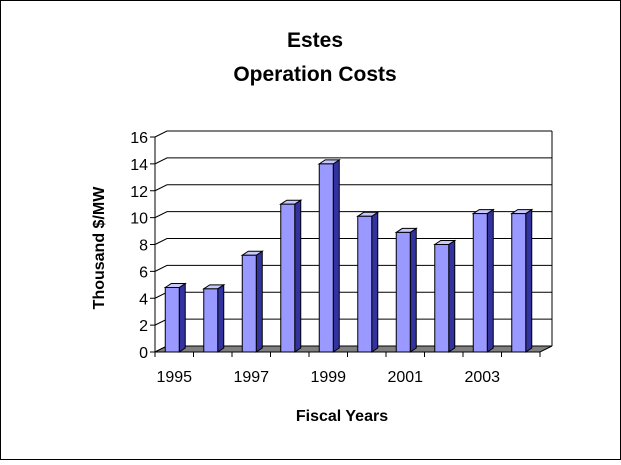  What do you see at coordinates (172, 320) in the screenshot?
I see `bar-1995` at bounding box center [172, 320].